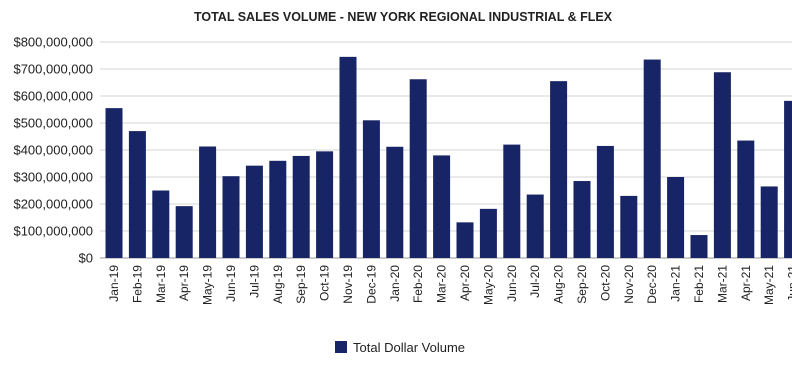 The image size is (792, 375). I want to click on x-tick-label: Apr-20, so click(465, 283).